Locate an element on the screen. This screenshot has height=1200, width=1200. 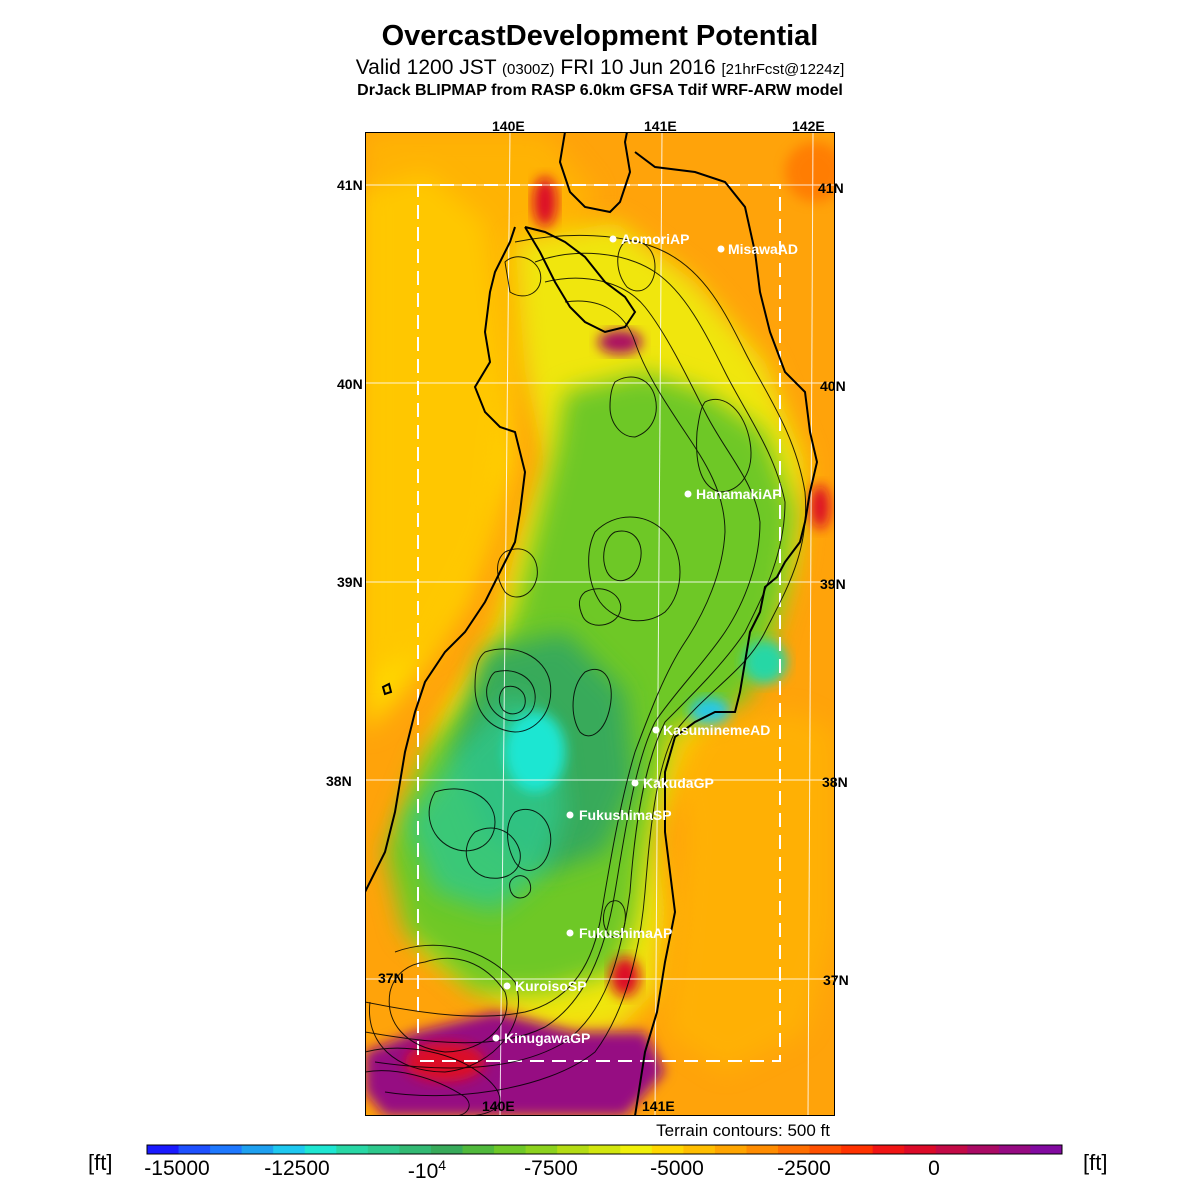
site-label: FukushimaAP is located at coordinates (625, 933).